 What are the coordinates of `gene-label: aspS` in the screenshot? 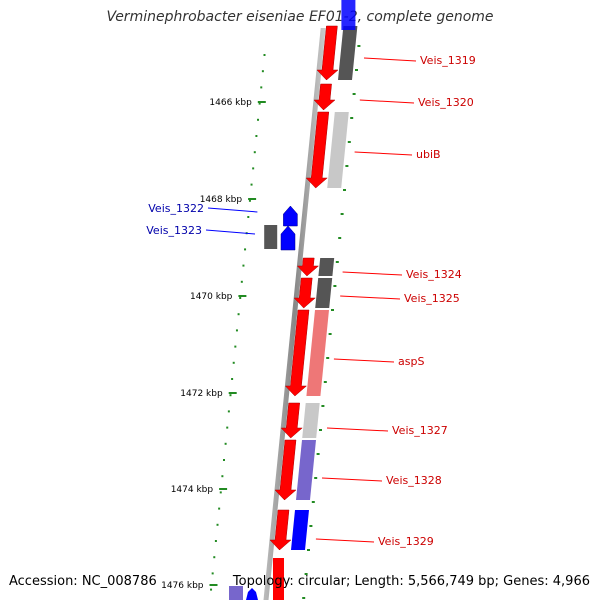 It's located at (411, 361).